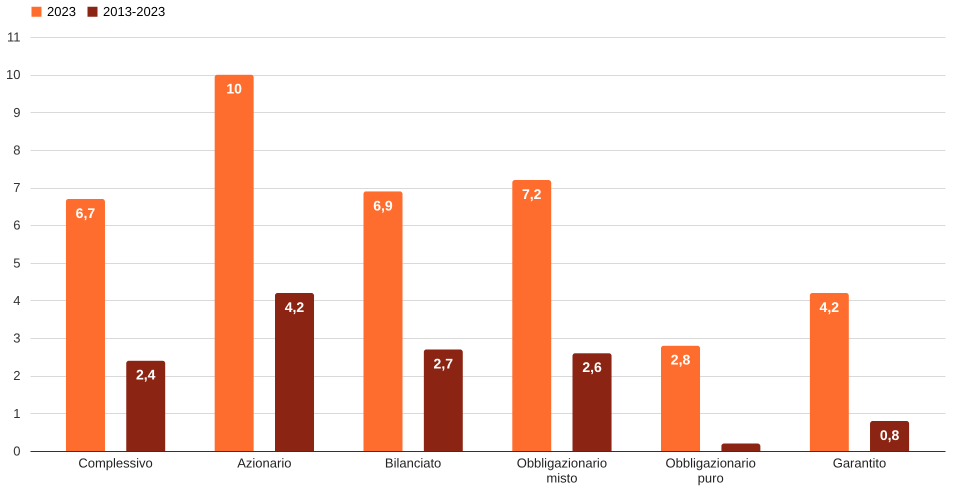 The width and height of the screenshot is (955, 496). I want to click on x-tick-label: Obbligazionario misto, so click(562, 471).